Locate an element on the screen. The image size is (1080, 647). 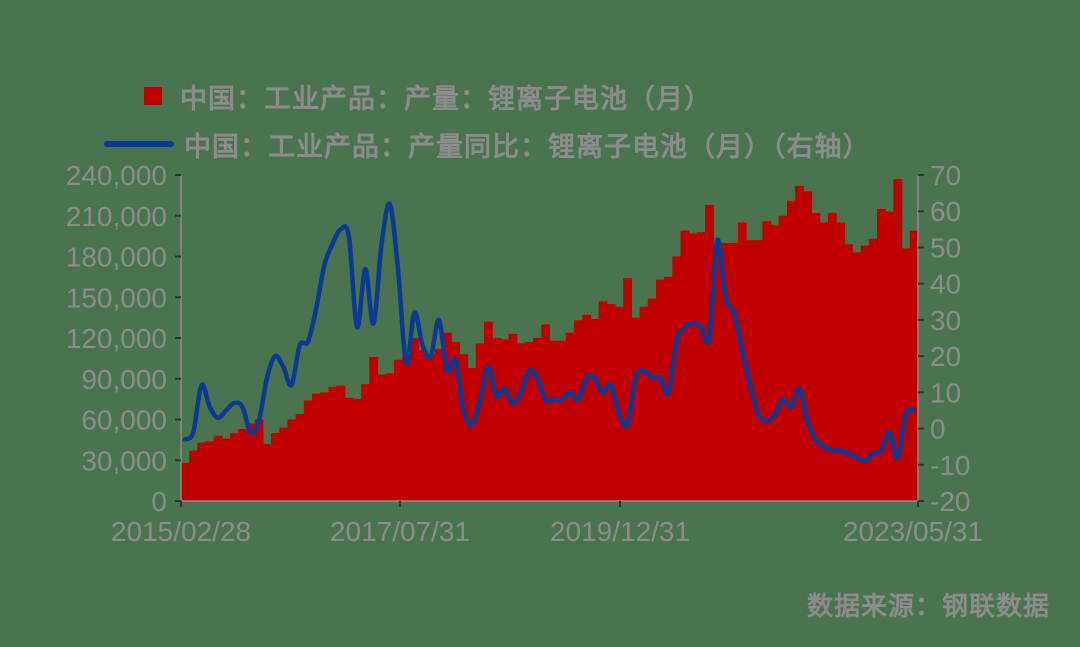
right-axis-tick-label: 70 is located at coordinates (945, 175).